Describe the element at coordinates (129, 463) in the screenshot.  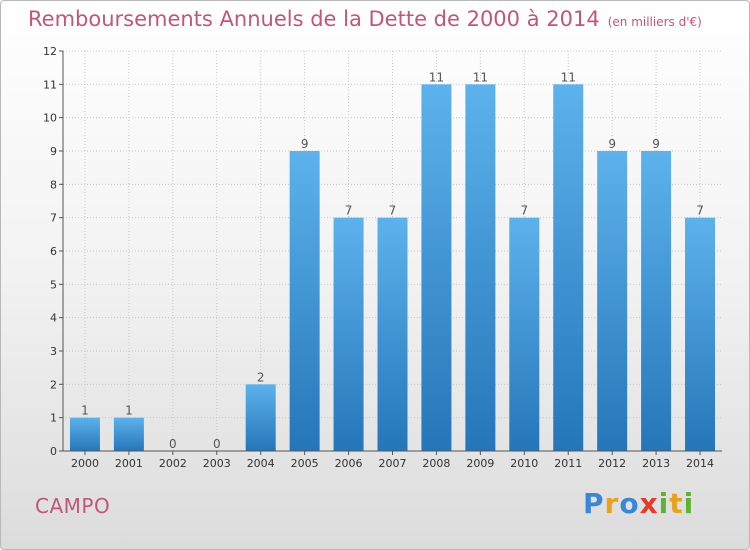
I see `xtick-label-2001: 2001` at that location.